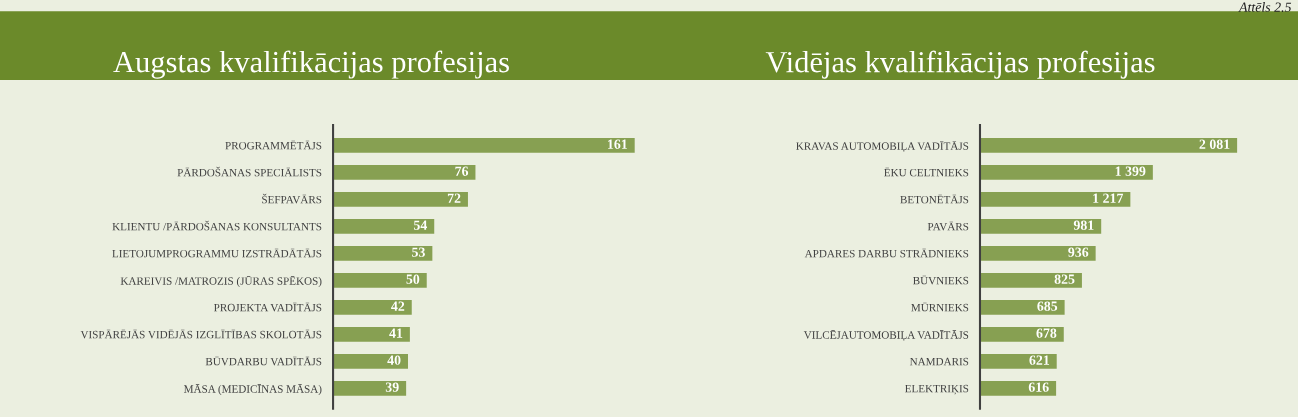 The image size is (1298, 417). Describe the element at coordinates (1038, 387) in the screenshot. I see `data-label: 616` at that location.